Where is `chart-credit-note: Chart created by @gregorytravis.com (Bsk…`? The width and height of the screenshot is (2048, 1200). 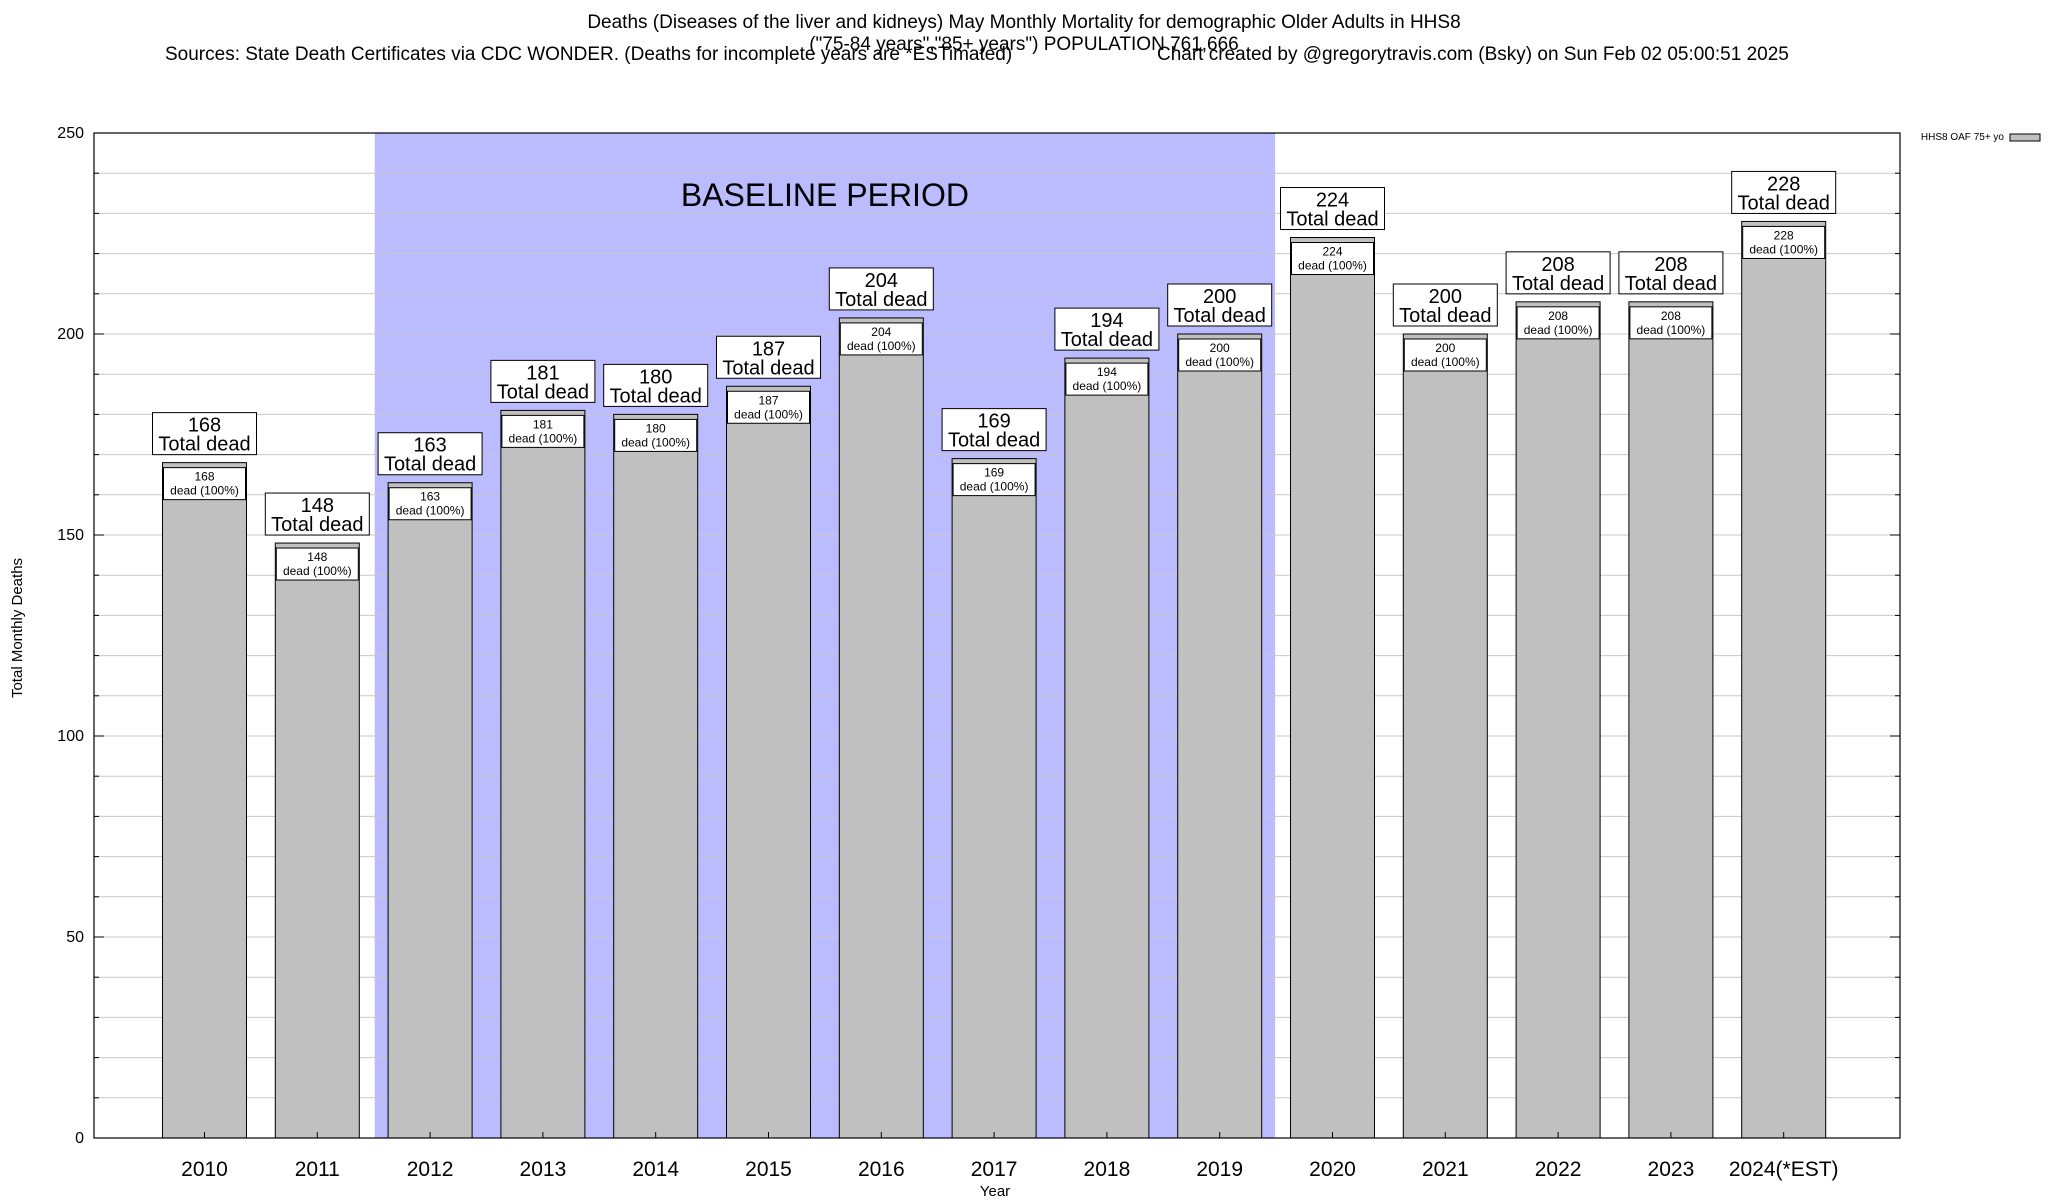
chart-credit-note: Chart created by @gregorytravis.com (Bsk… is located at coordinates (1473, 54).